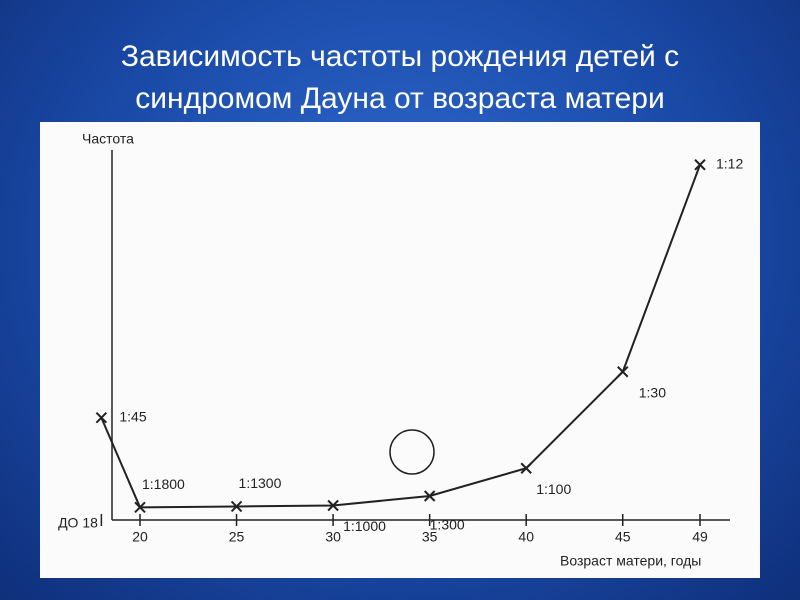  What do you see at coordinates (652, 392) in the screenshot?
I see `value-label: 1:30` at bounding box center [652, 392].